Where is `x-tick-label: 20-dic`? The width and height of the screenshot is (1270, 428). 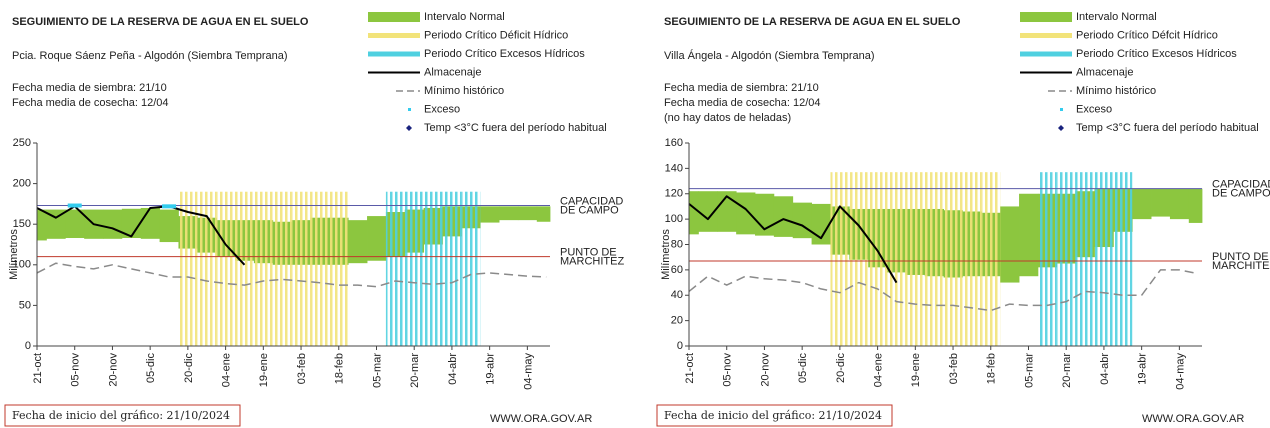 x-tick-label: 20-dic is located at coordinates (189, 368).